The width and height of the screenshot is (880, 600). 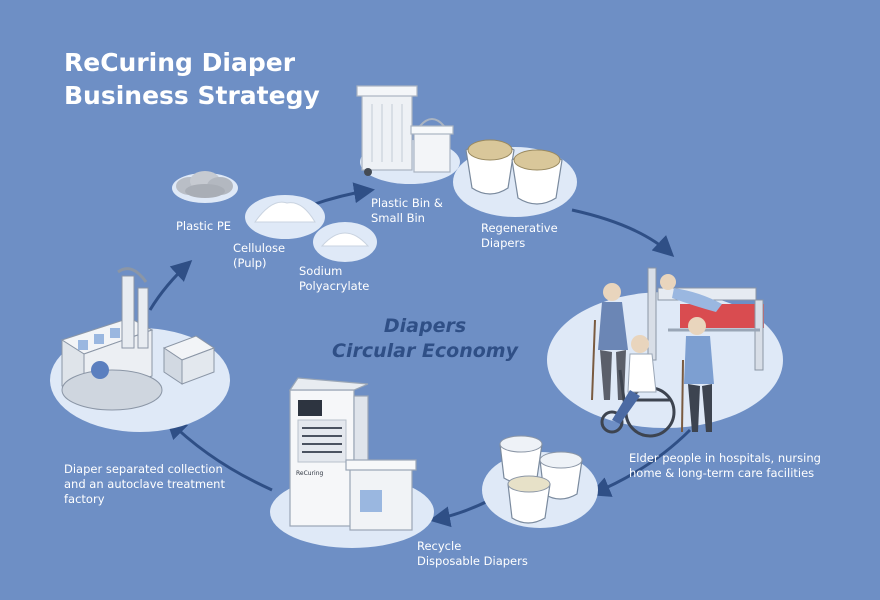 I want to click on title-line-2: Business Strategy, so click(x=192, y=95).